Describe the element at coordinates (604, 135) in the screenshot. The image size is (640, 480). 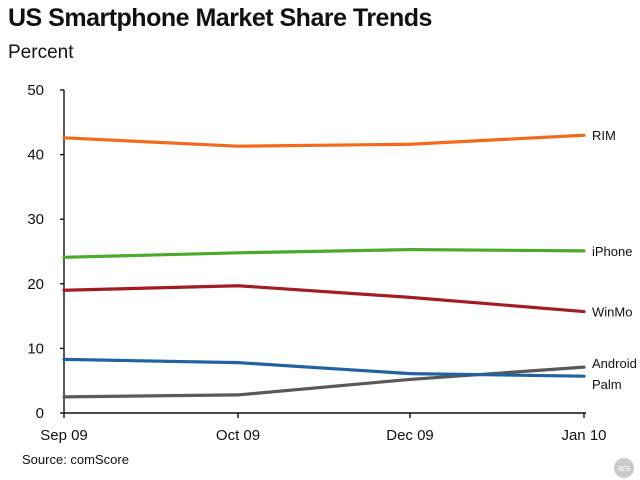
I see `series-label-rim: RIM` at that location.